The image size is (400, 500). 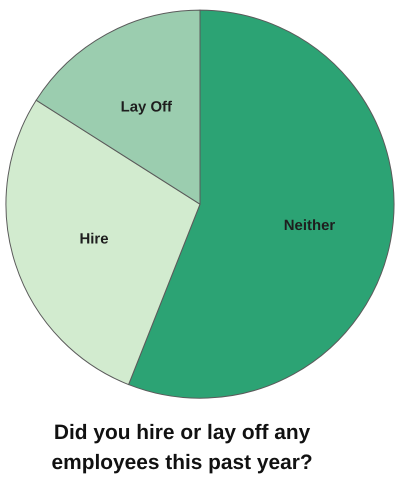 What do you see at coordinates (310, 225) in the screenshot?
I see `slice-label: Neither` at bounding box center [310, 225].